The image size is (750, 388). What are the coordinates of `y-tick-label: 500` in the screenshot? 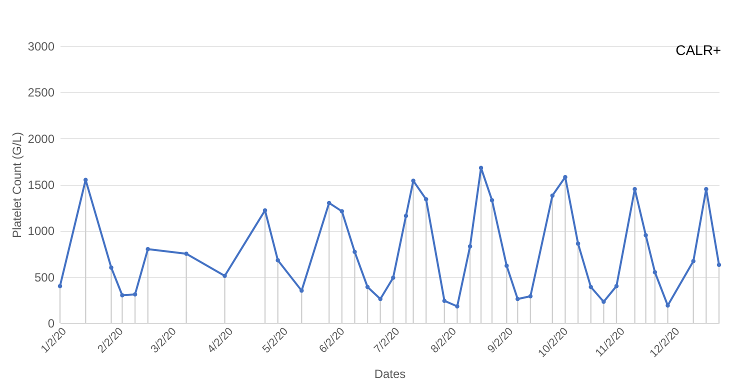 It's located at (44, 277).